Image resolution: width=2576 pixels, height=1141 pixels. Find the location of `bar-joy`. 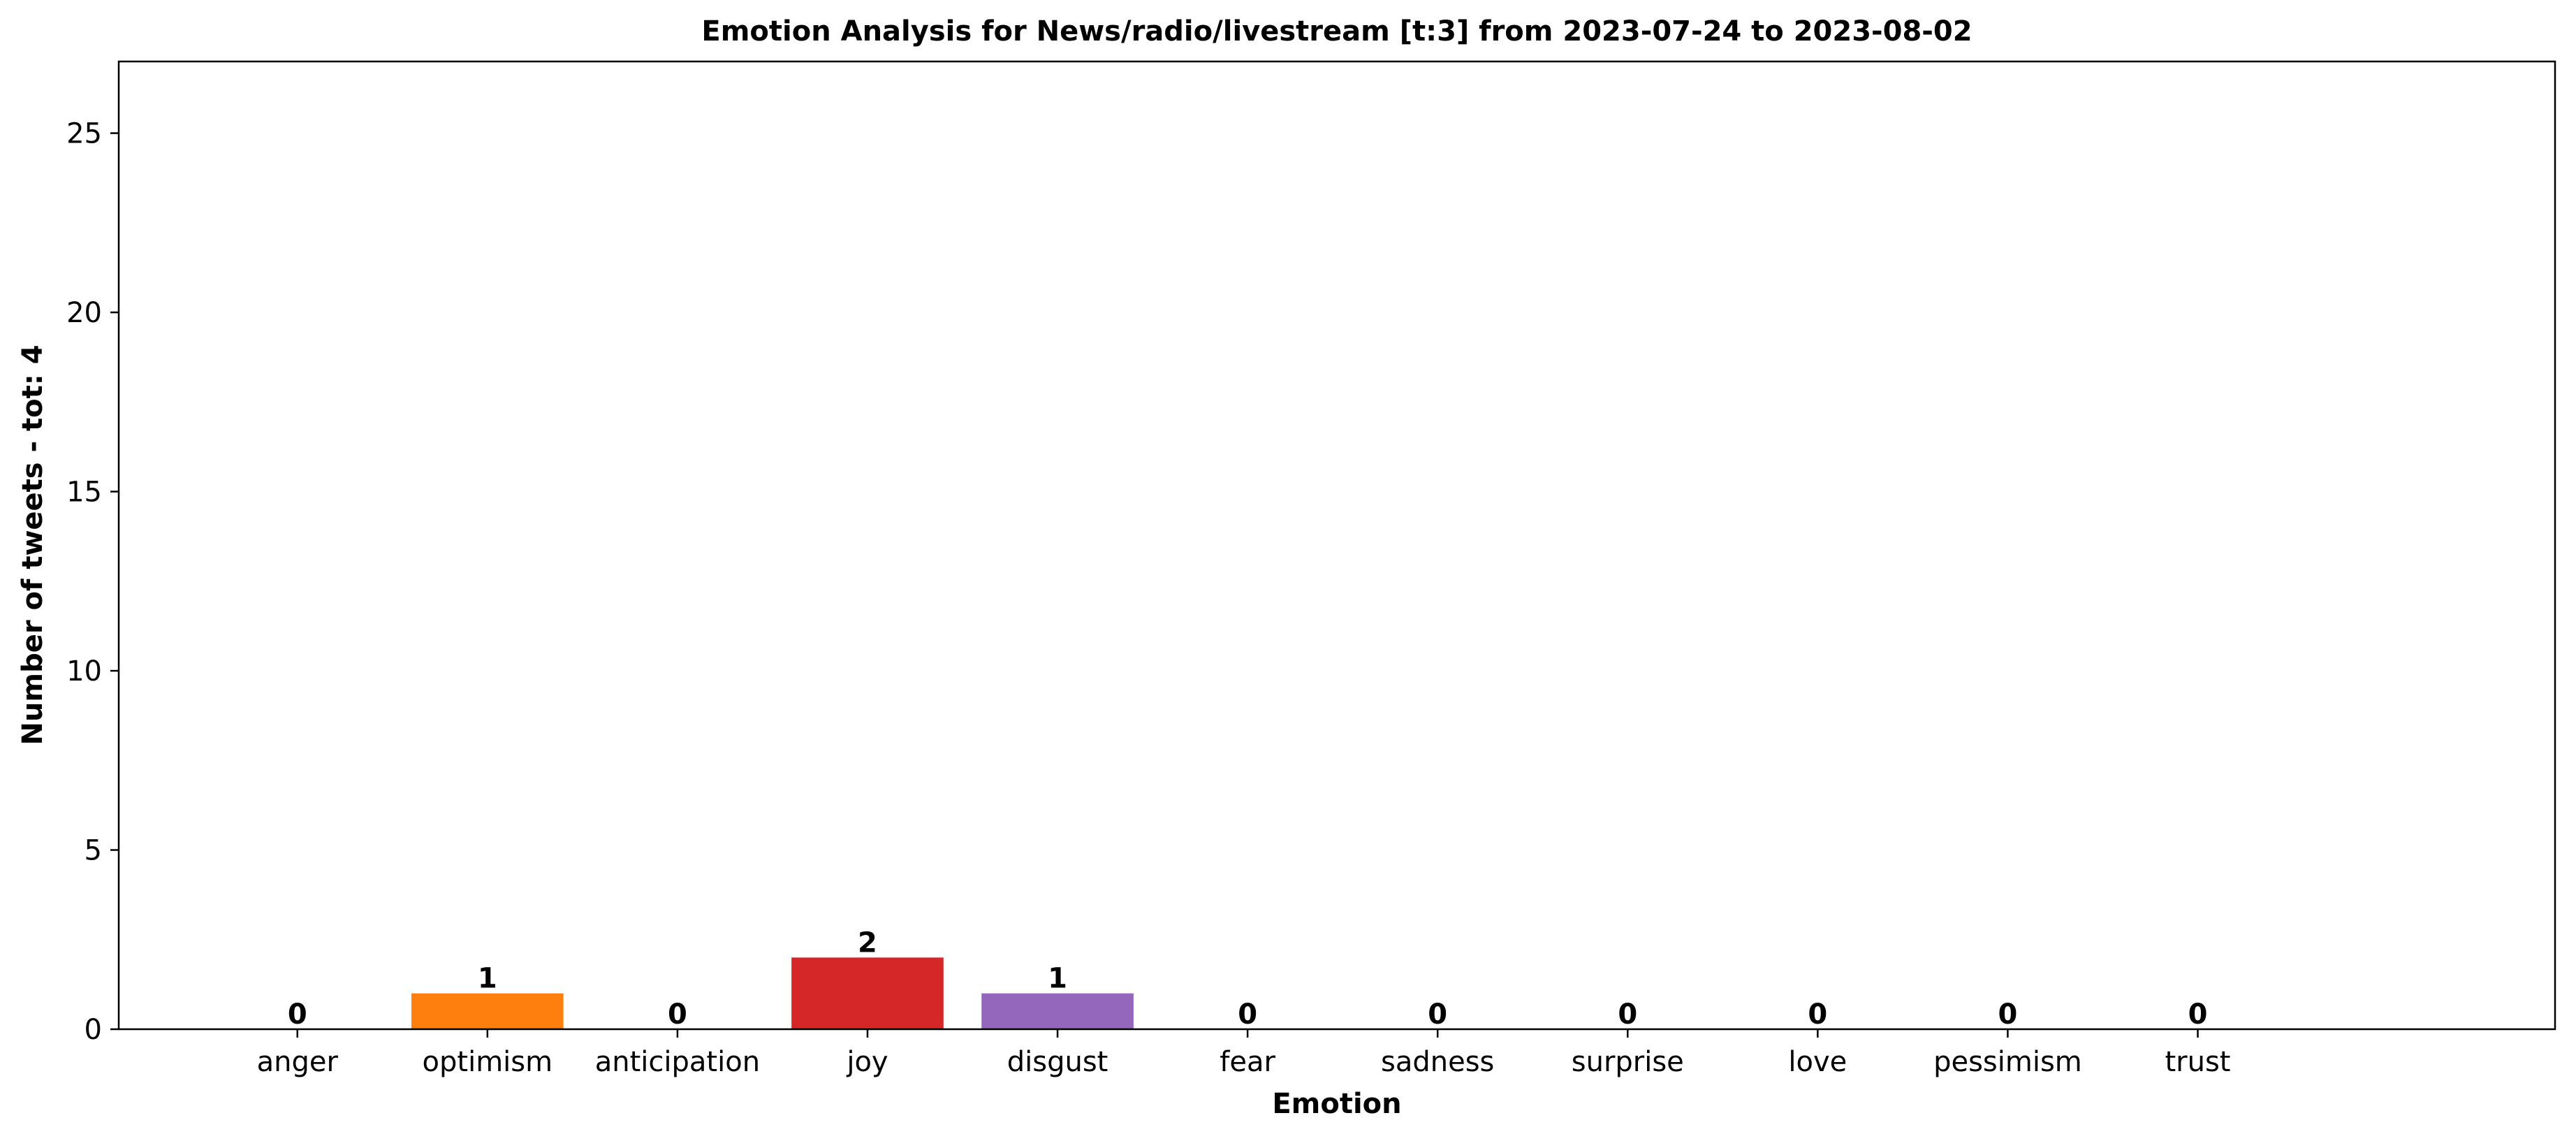

bar-joy is located at coordinates (868, 993).